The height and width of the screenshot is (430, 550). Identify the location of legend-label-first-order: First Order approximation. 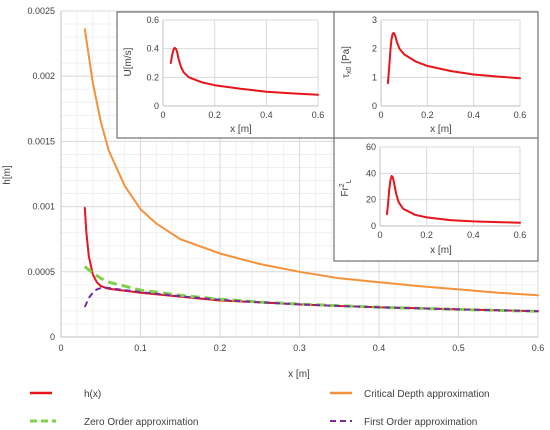
(420, 422).